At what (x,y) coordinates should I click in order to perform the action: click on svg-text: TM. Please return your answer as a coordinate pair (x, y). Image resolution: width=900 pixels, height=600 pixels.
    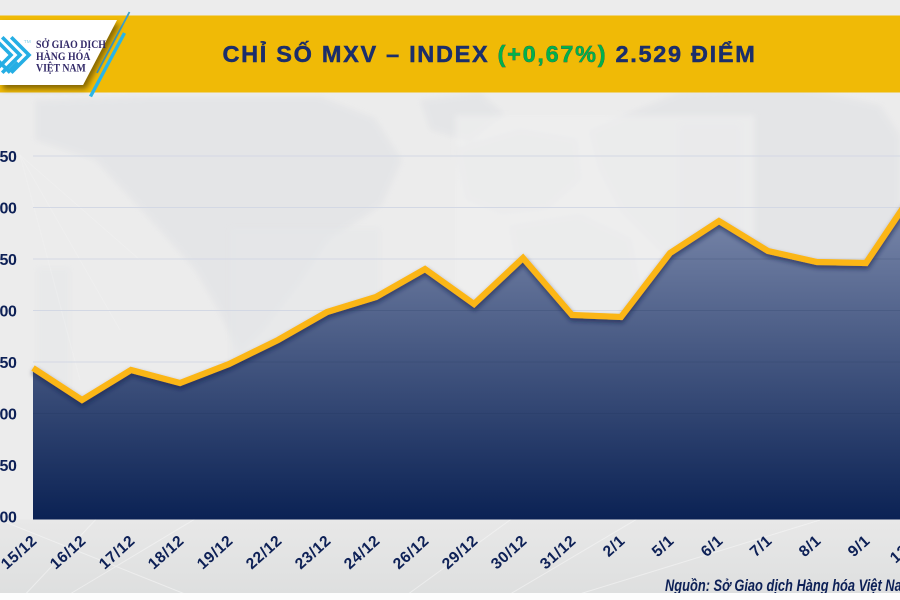
    Looking at the image, I should click on (27, 42).